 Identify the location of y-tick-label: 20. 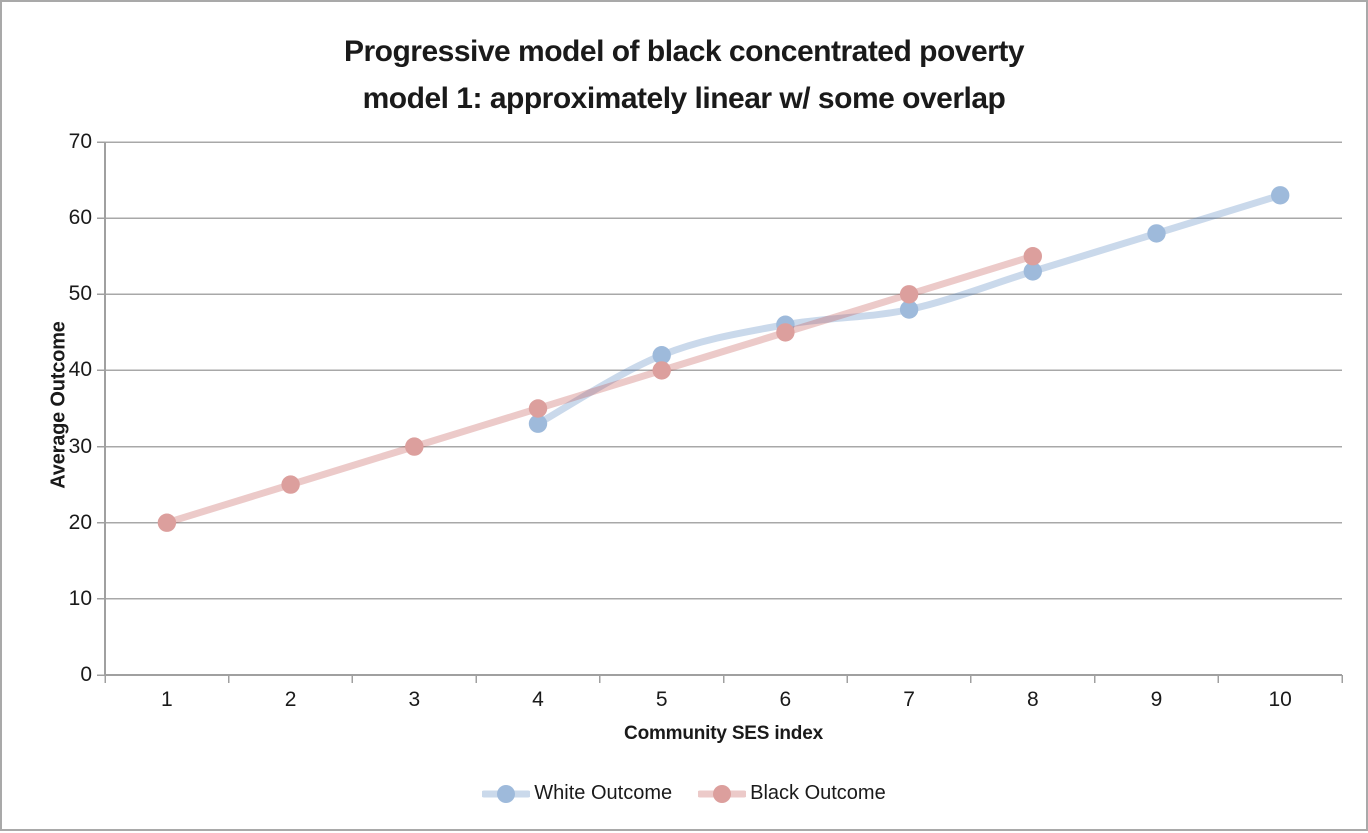
(80, 522).